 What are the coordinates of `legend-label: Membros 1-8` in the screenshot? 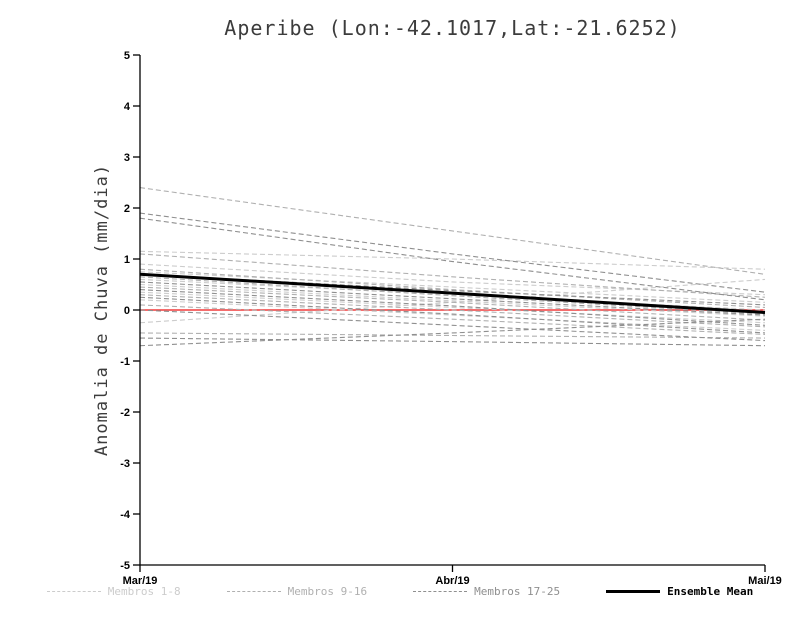 It's located at (144, 591).